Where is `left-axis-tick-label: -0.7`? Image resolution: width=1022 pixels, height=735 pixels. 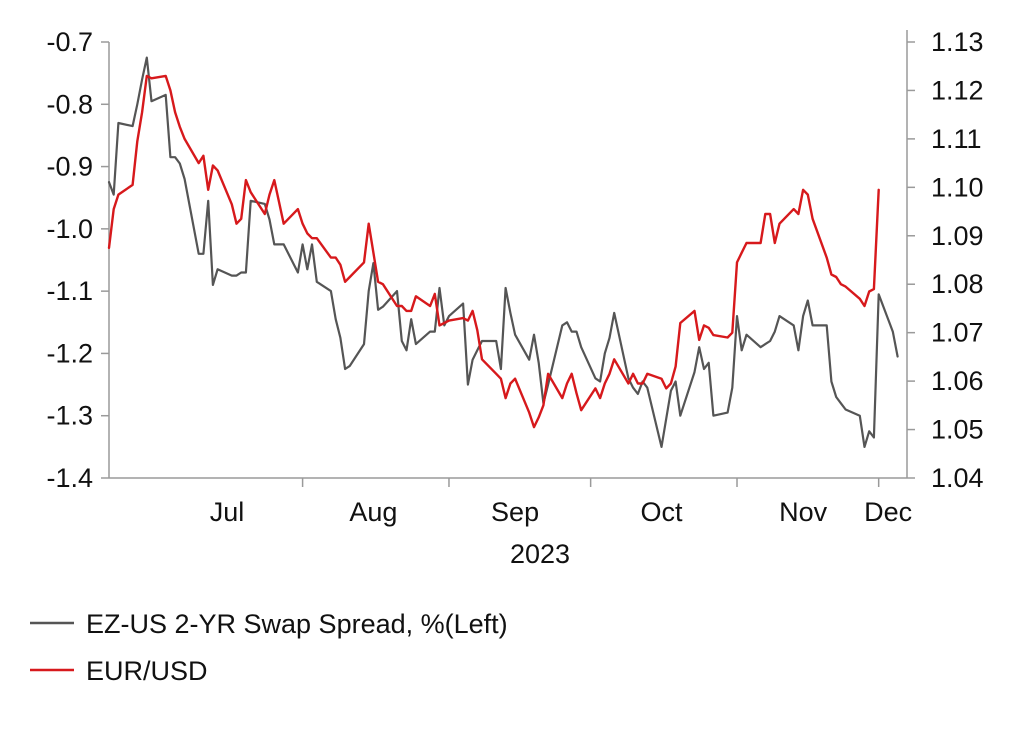 left-axis-tick-label: -0.7 is located at coordinates (69, 42).